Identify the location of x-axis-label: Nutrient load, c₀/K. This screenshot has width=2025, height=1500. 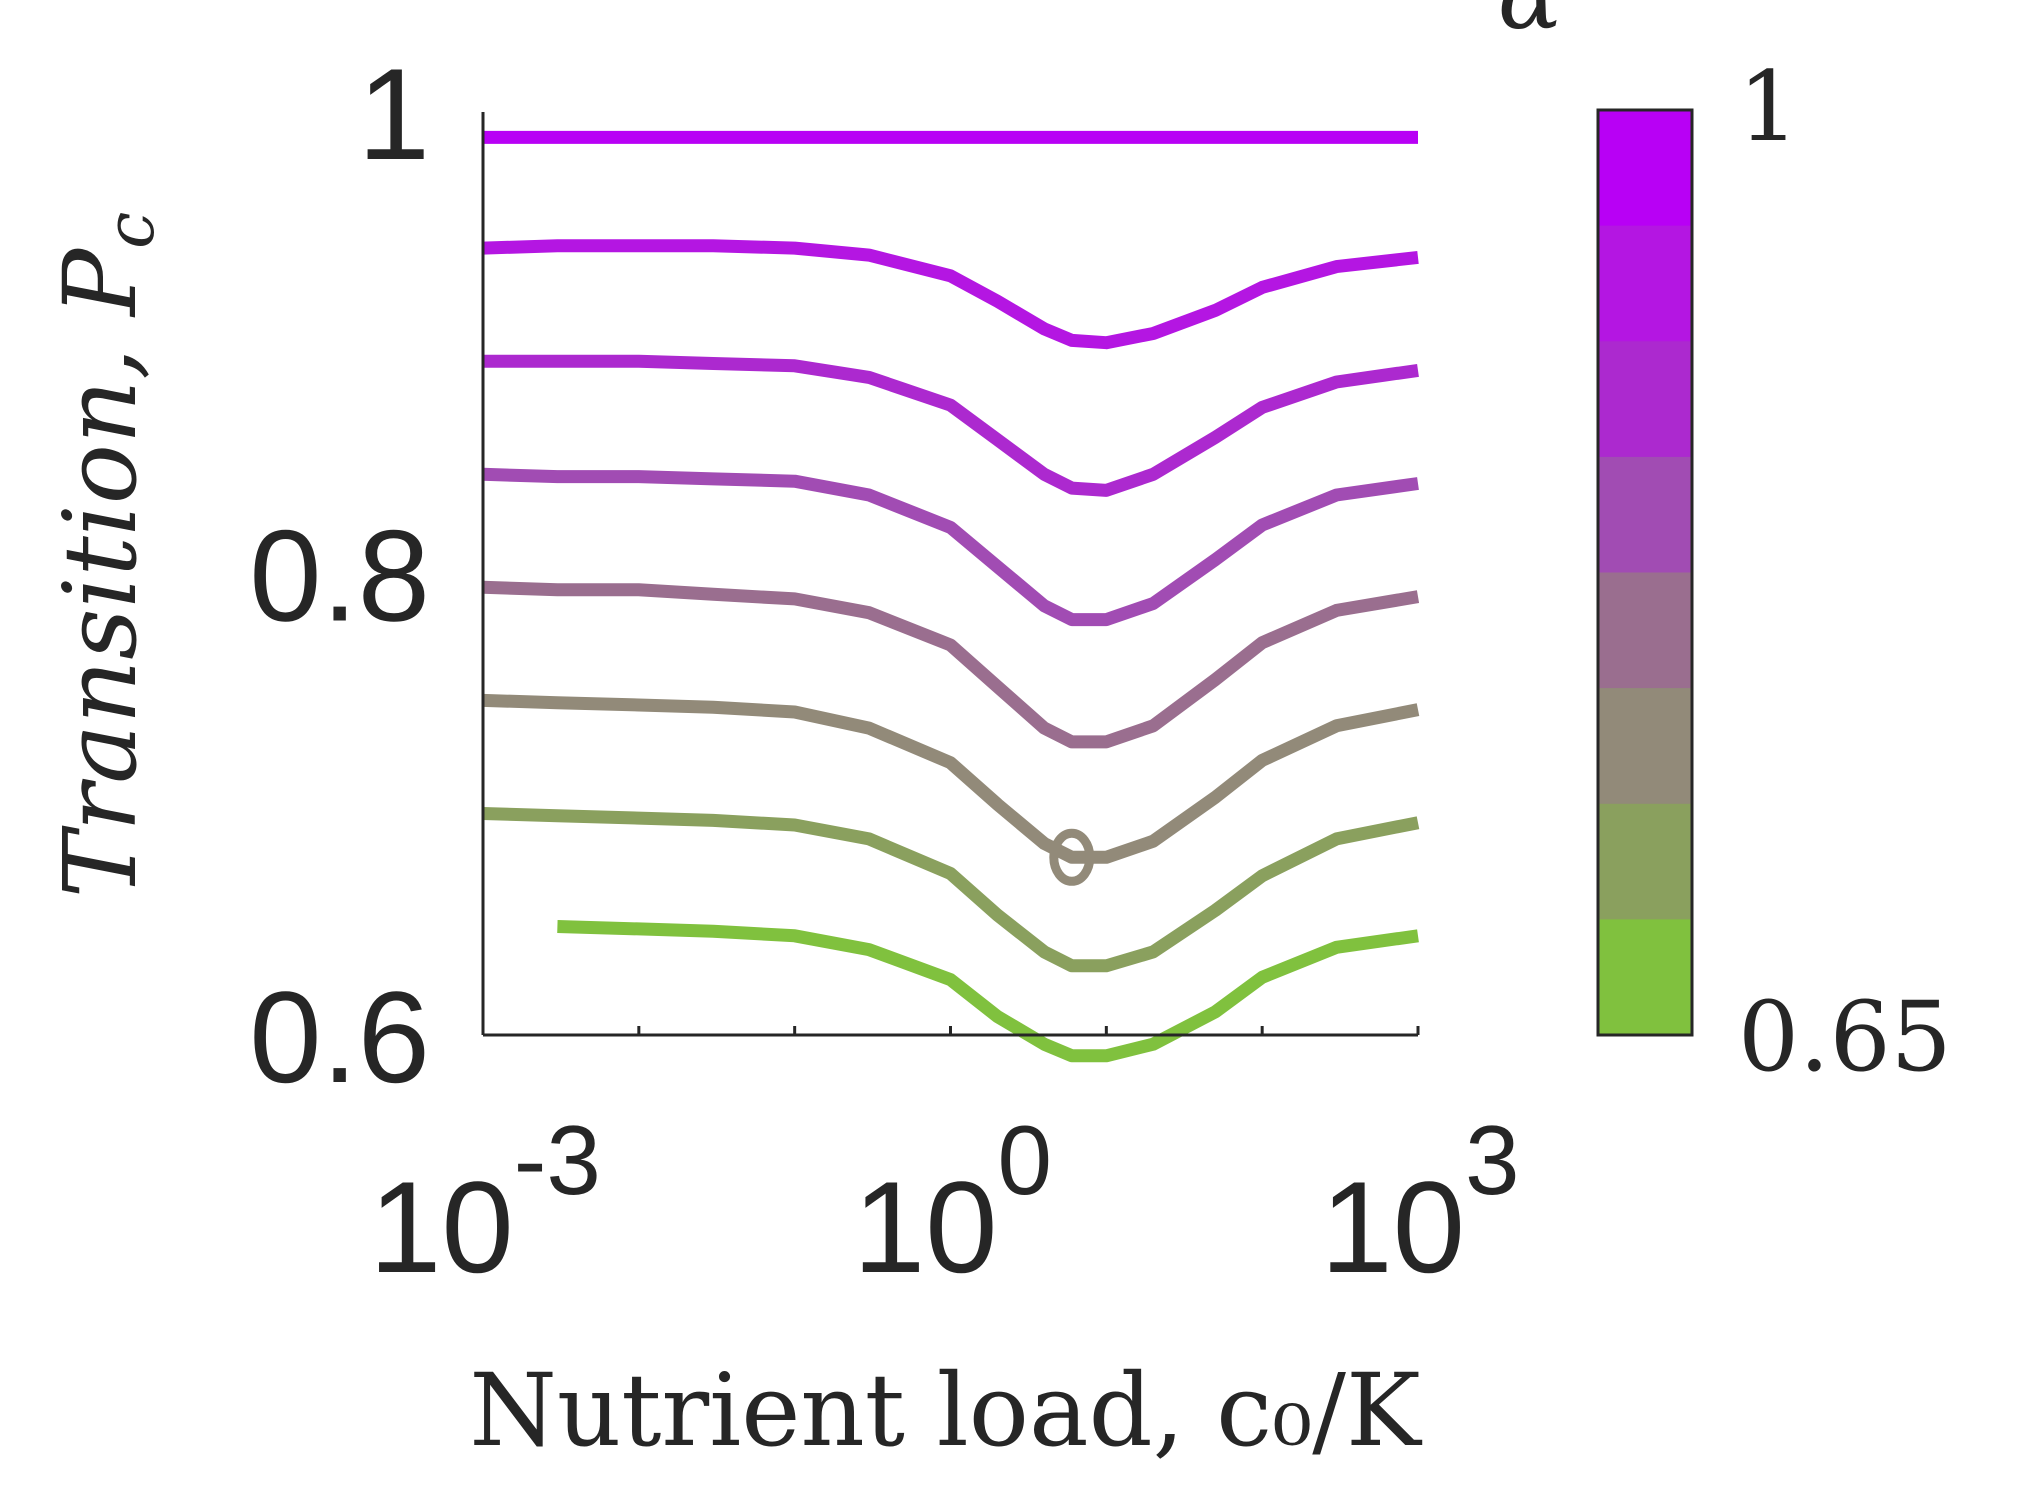
(946, 1410).